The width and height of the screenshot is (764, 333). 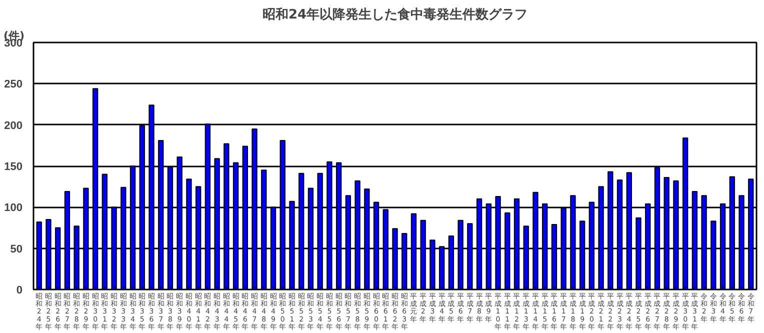 I want to click on y-tick-label: 250, so click(x=13, y=84).